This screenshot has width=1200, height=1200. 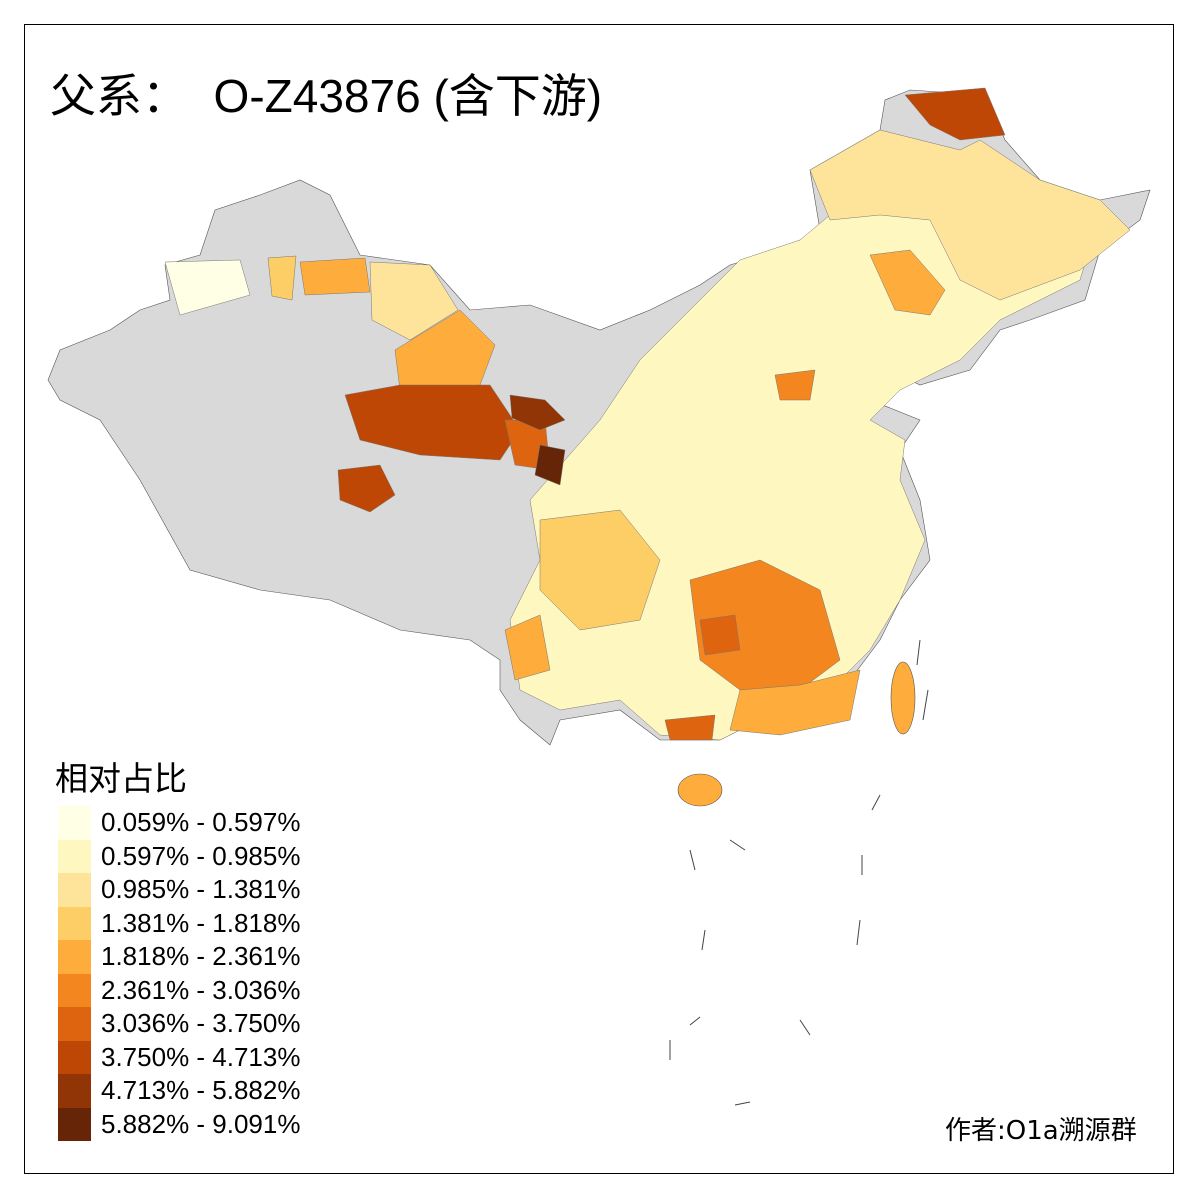 I want to click on legend-item: 1.818% - 2.361%, so click(x=179, y=957).